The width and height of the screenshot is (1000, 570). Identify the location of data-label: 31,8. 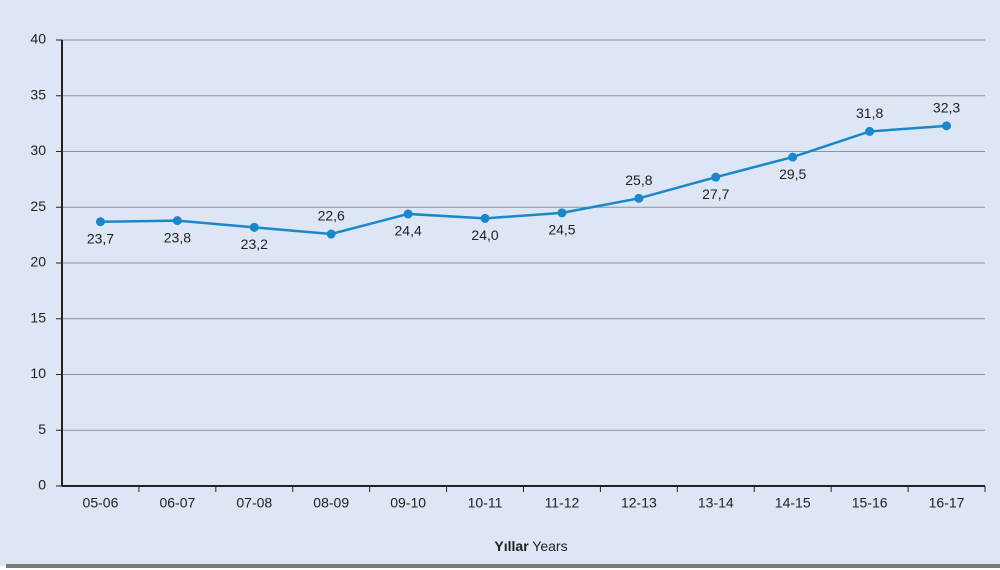
(869, 113).